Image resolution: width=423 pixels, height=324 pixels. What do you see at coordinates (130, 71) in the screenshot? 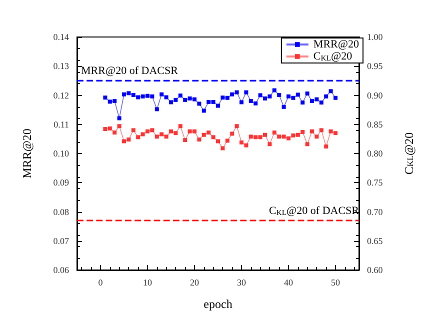
I see `ref-line-label: MRR@20 of DACSR` at bounding box center [130, 71].